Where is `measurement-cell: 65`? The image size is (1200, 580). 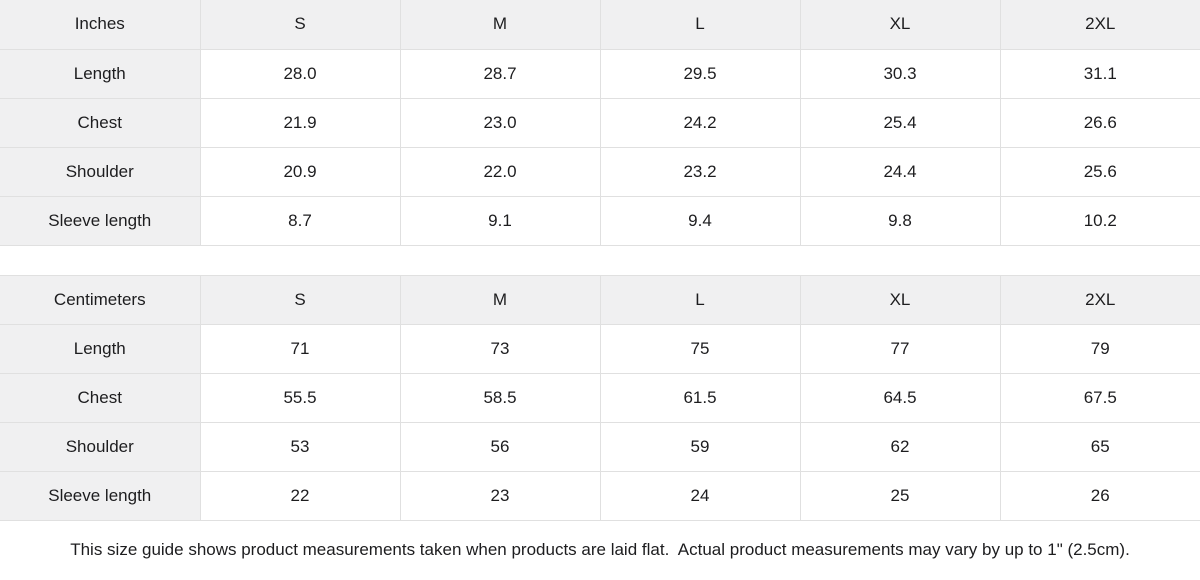 measurement-cell: 65 is located at coordinates (1099, 446).